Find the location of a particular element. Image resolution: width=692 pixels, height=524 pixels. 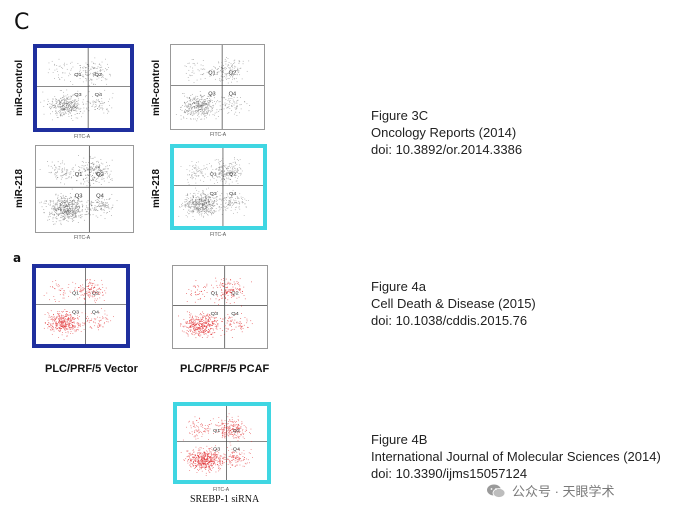

panel-letter-c: C is located at coordinates (22, 22).